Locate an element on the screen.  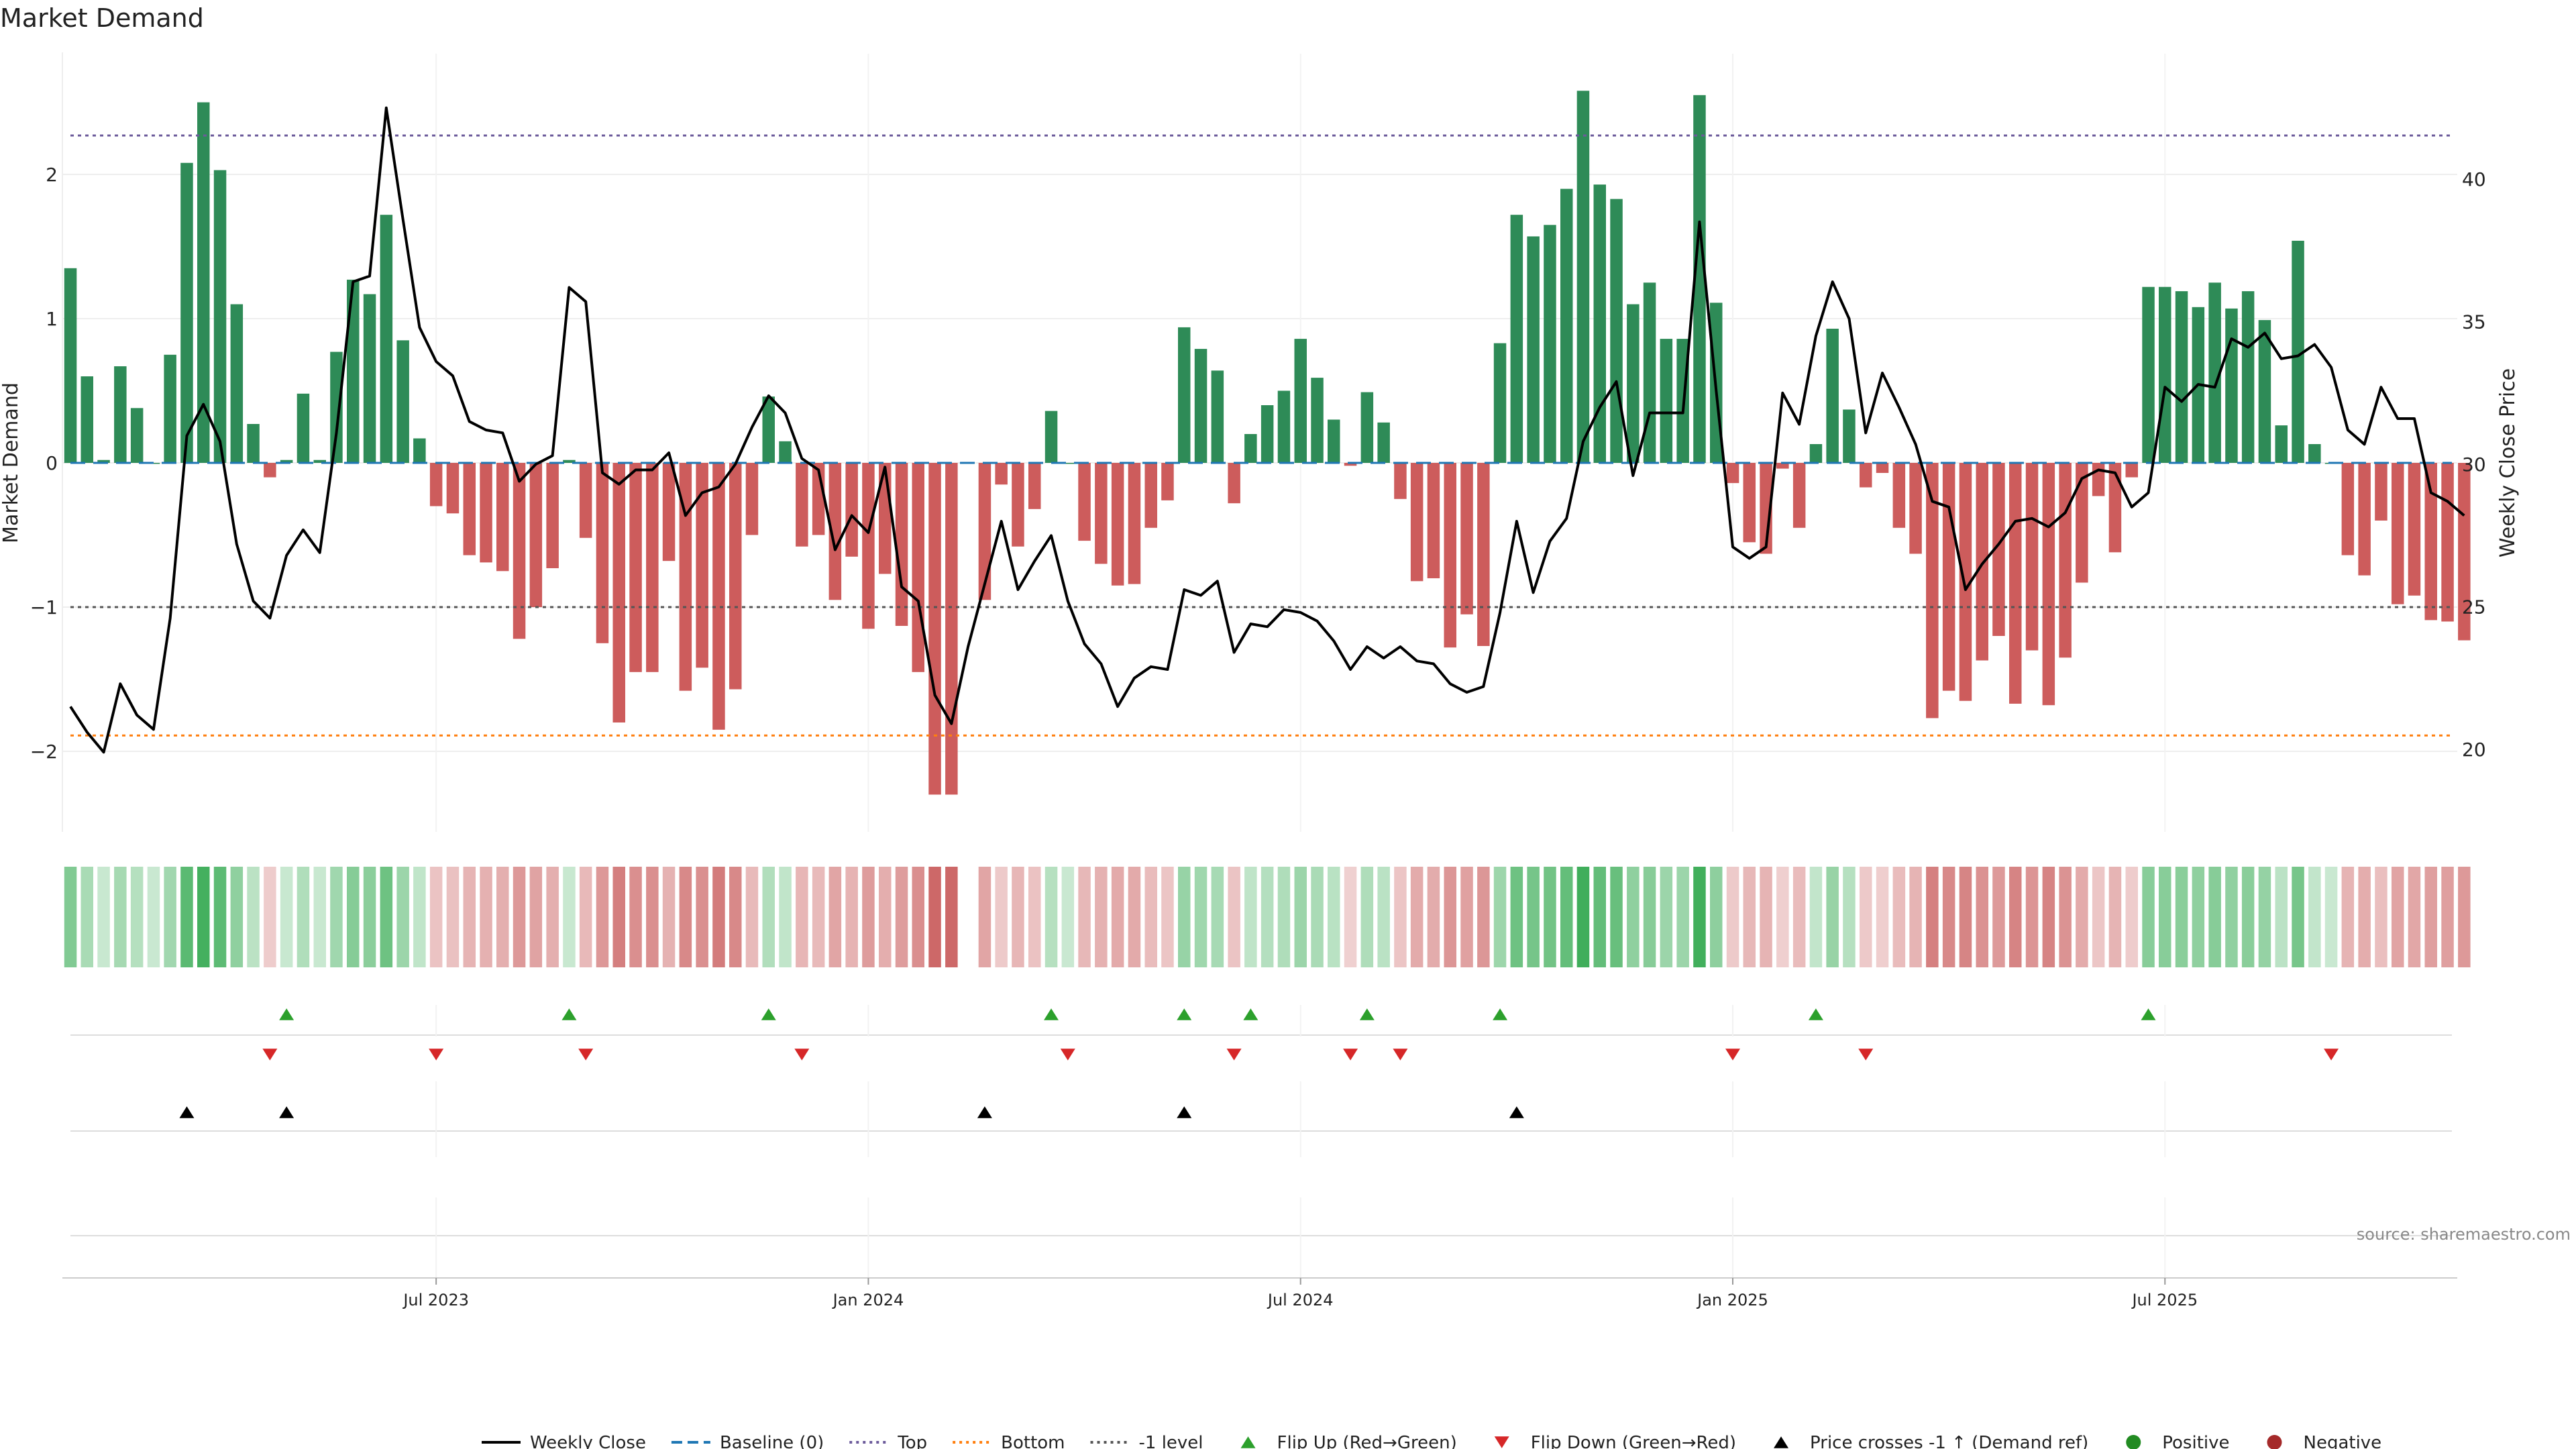
chart-title: Market Demand is located at coordinates (102, 18).